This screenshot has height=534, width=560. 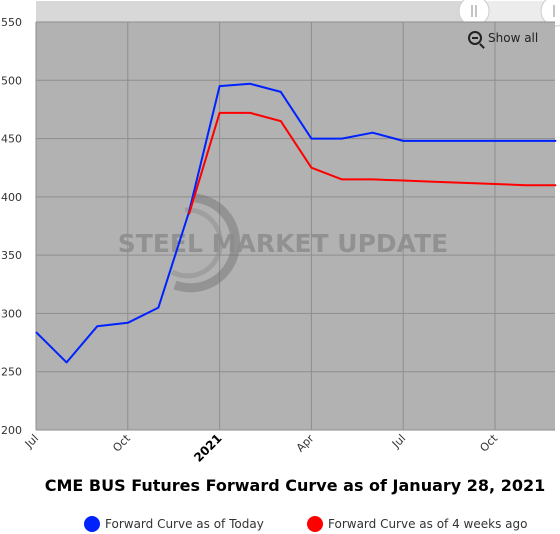 What do you see at coordinates (11, 372) in the screenshot?
I see `y-tick-label: 250` at bounding box center [11, 372].